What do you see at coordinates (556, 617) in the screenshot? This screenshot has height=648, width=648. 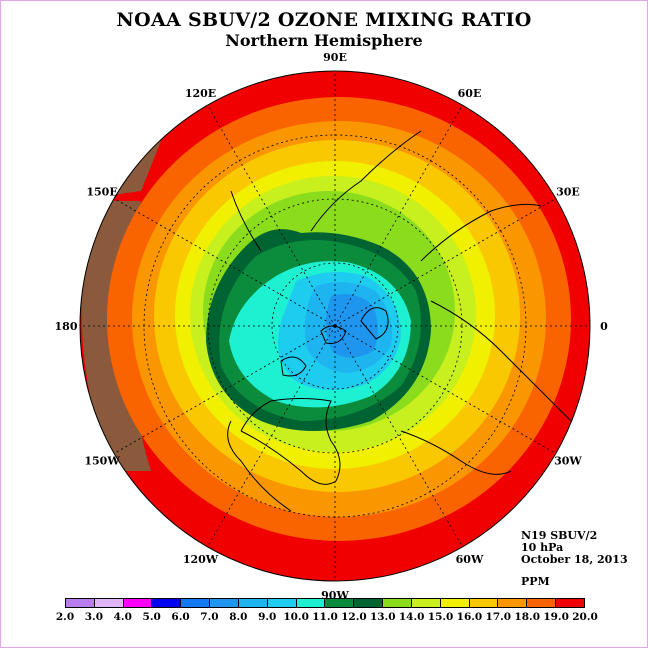 I see `colorbar-tick-label: 19.0` at bounding box center [556, 617].